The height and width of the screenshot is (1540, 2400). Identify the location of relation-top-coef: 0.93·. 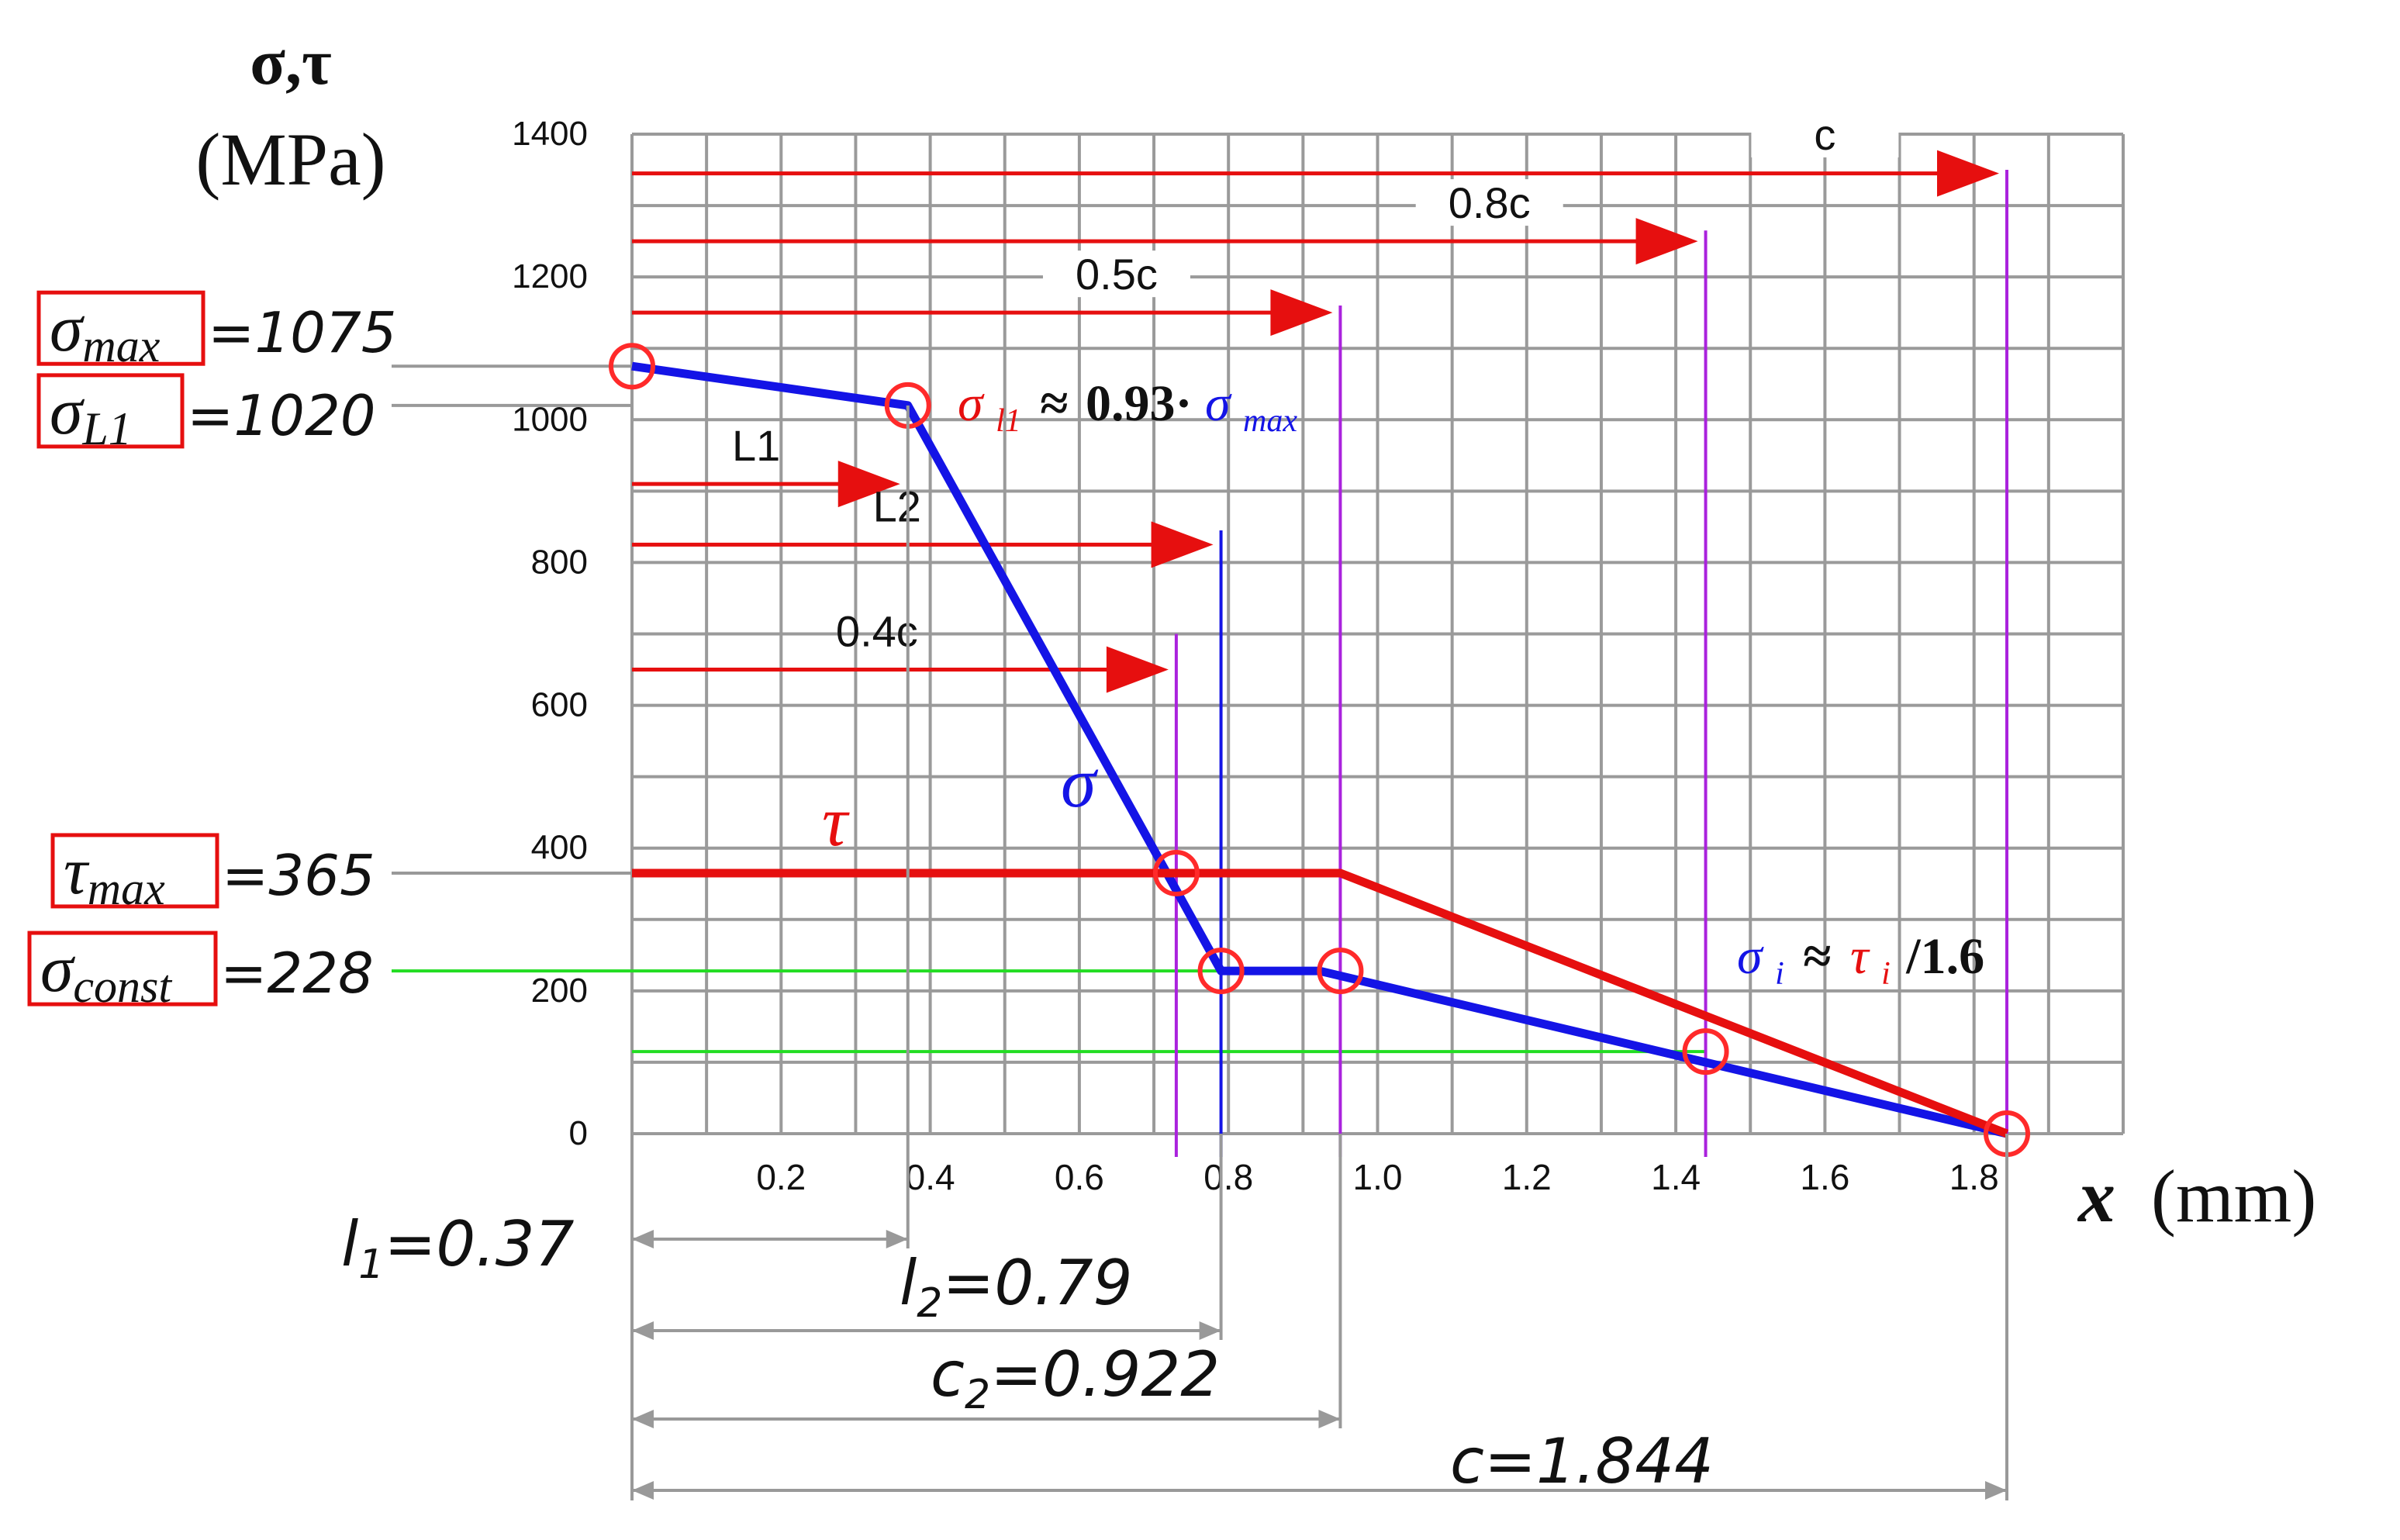
(1139, 403).